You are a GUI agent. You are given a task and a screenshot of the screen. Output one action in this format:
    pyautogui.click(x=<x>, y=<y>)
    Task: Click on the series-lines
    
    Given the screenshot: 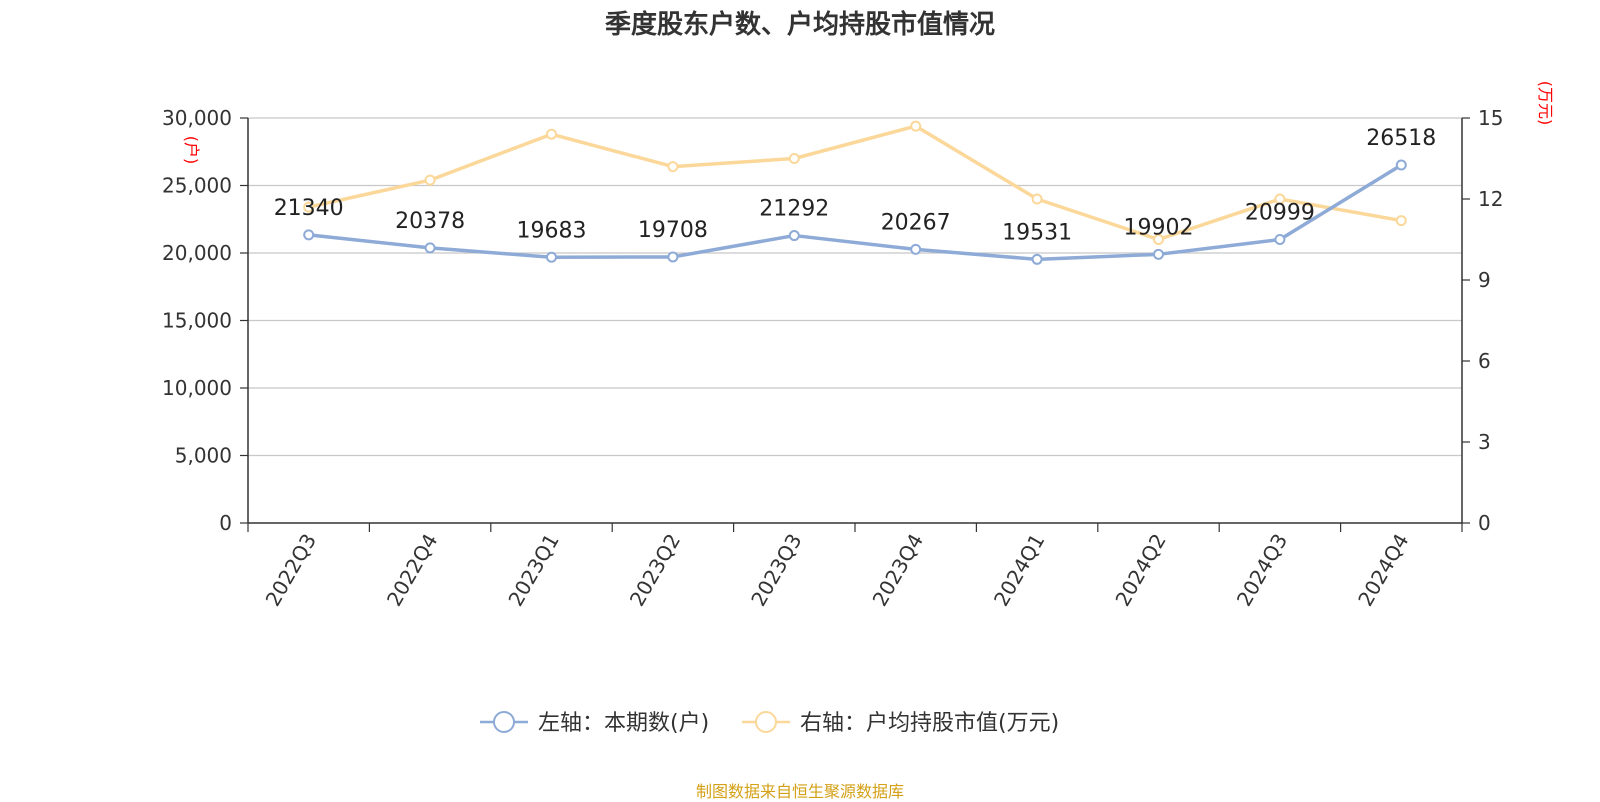 What is the action you would take?
    pyautogui.click(x=855, y=192)
    